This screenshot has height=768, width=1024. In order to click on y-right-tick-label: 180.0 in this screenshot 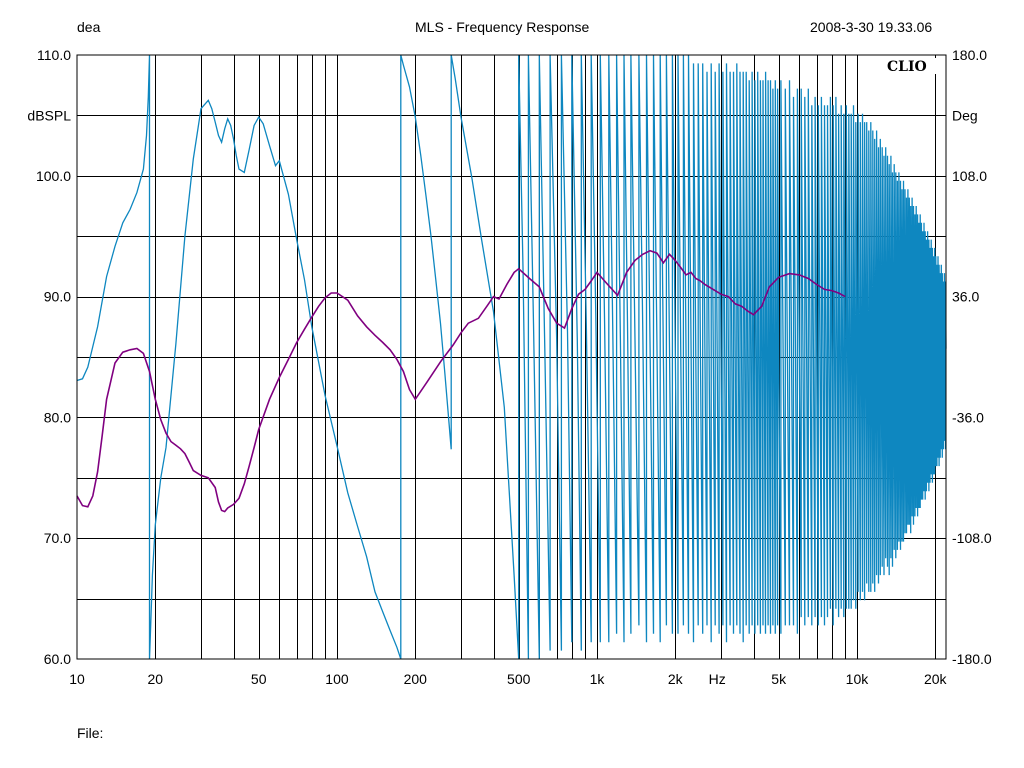, I will do `click(969, 55)`.